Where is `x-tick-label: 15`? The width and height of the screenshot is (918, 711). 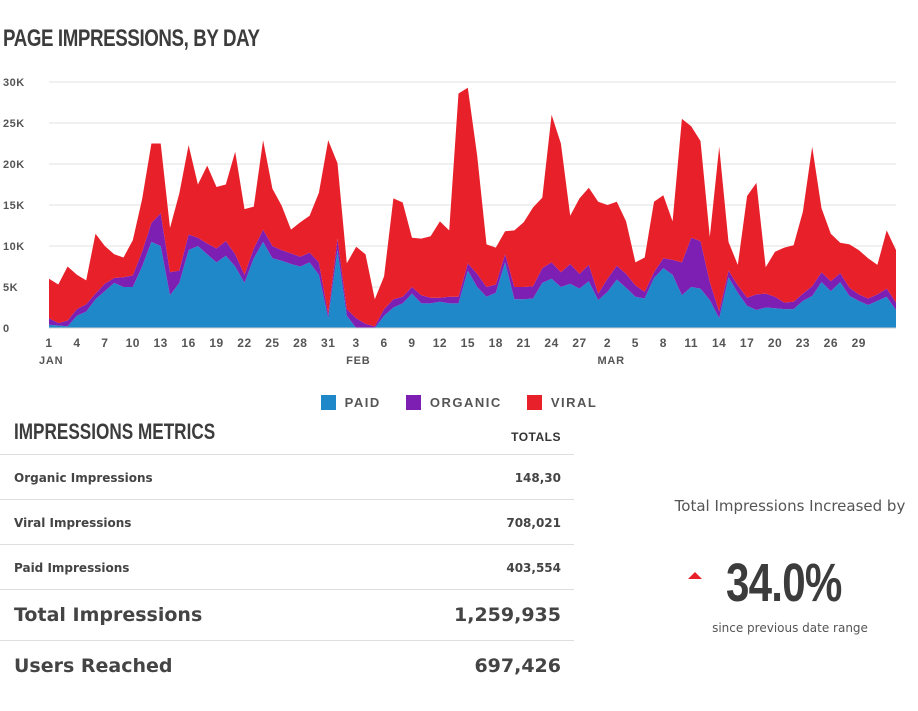 x-tick-label: 15 is located at coordinates (468, 343).